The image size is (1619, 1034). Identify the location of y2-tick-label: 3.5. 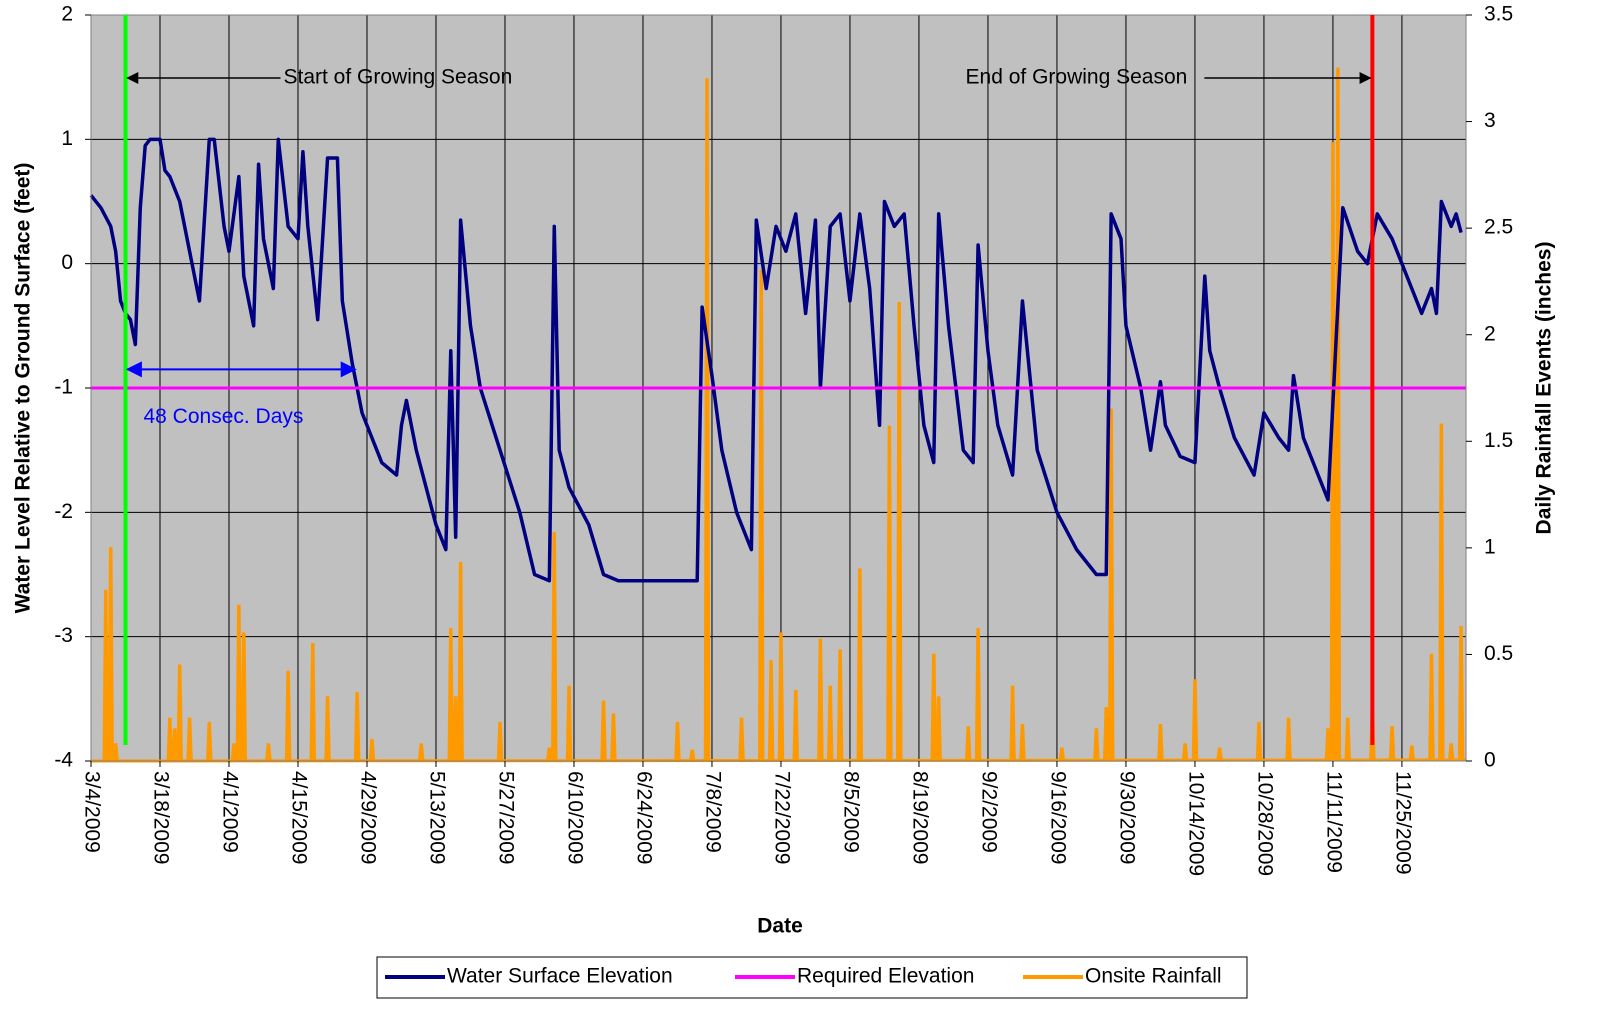
(1498, 14).